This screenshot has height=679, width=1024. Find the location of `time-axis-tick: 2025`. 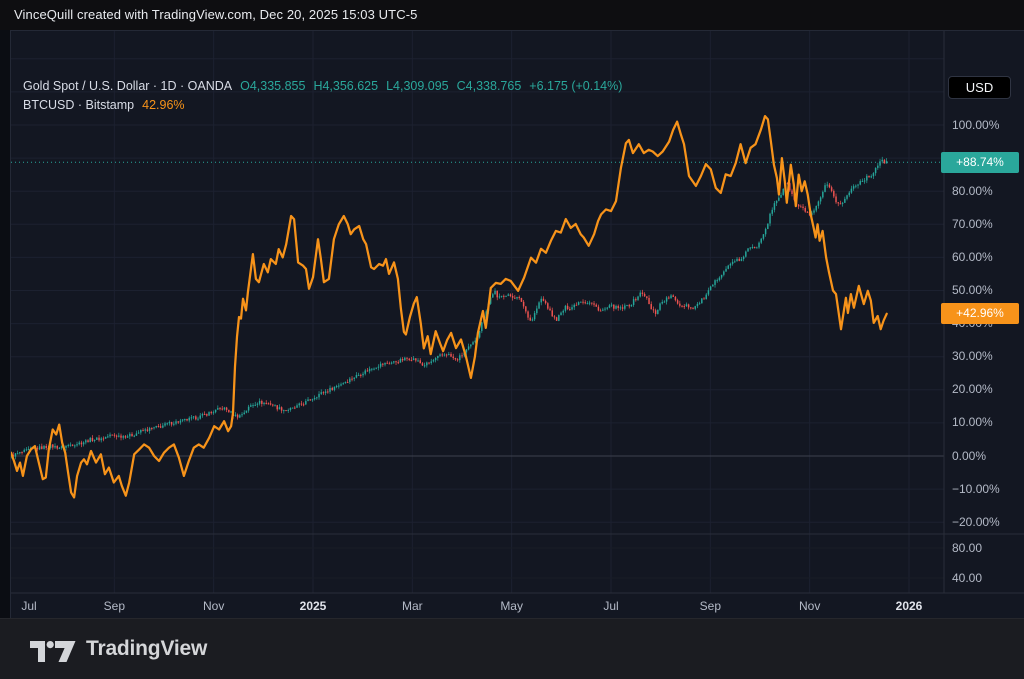

time-axis-tick: 2025 is located at coordinates (313, 606).